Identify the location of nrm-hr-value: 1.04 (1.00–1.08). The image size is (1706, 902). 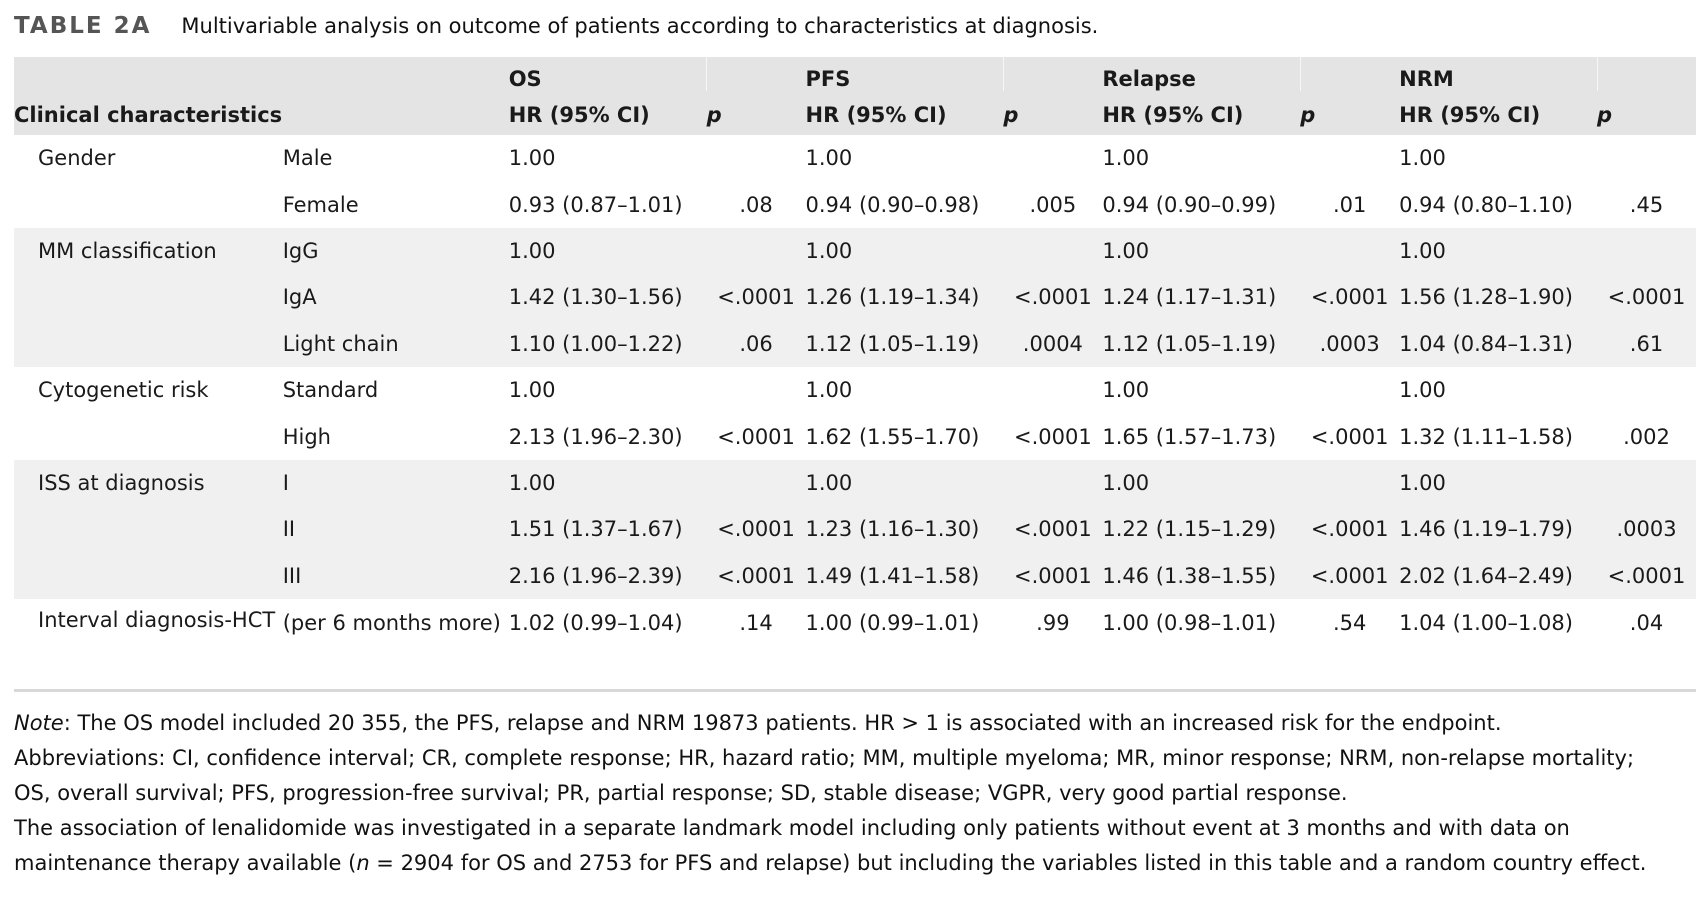
(1486, 622).